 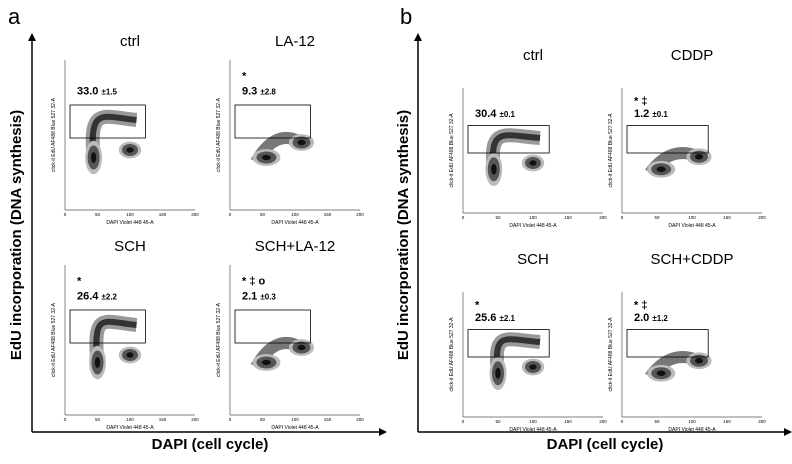 What do you see at coordinates (249, 297) in the screenshot?
I see `gate-value: 2.1` at bounding box center [249, 297].